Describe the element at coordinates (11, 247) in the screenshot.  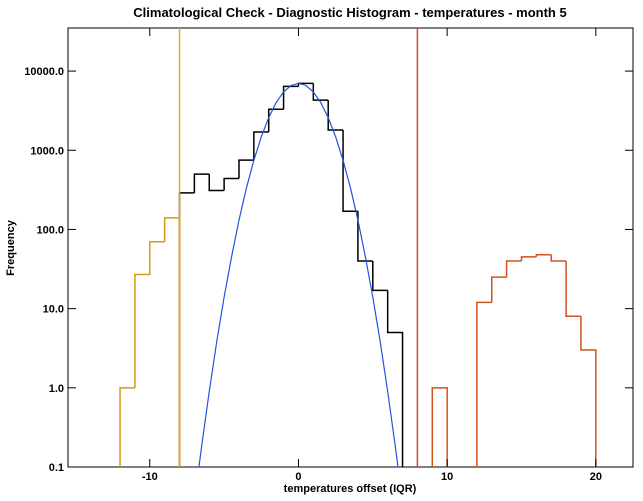
I see `y-axis-label: Frequency` at that location.